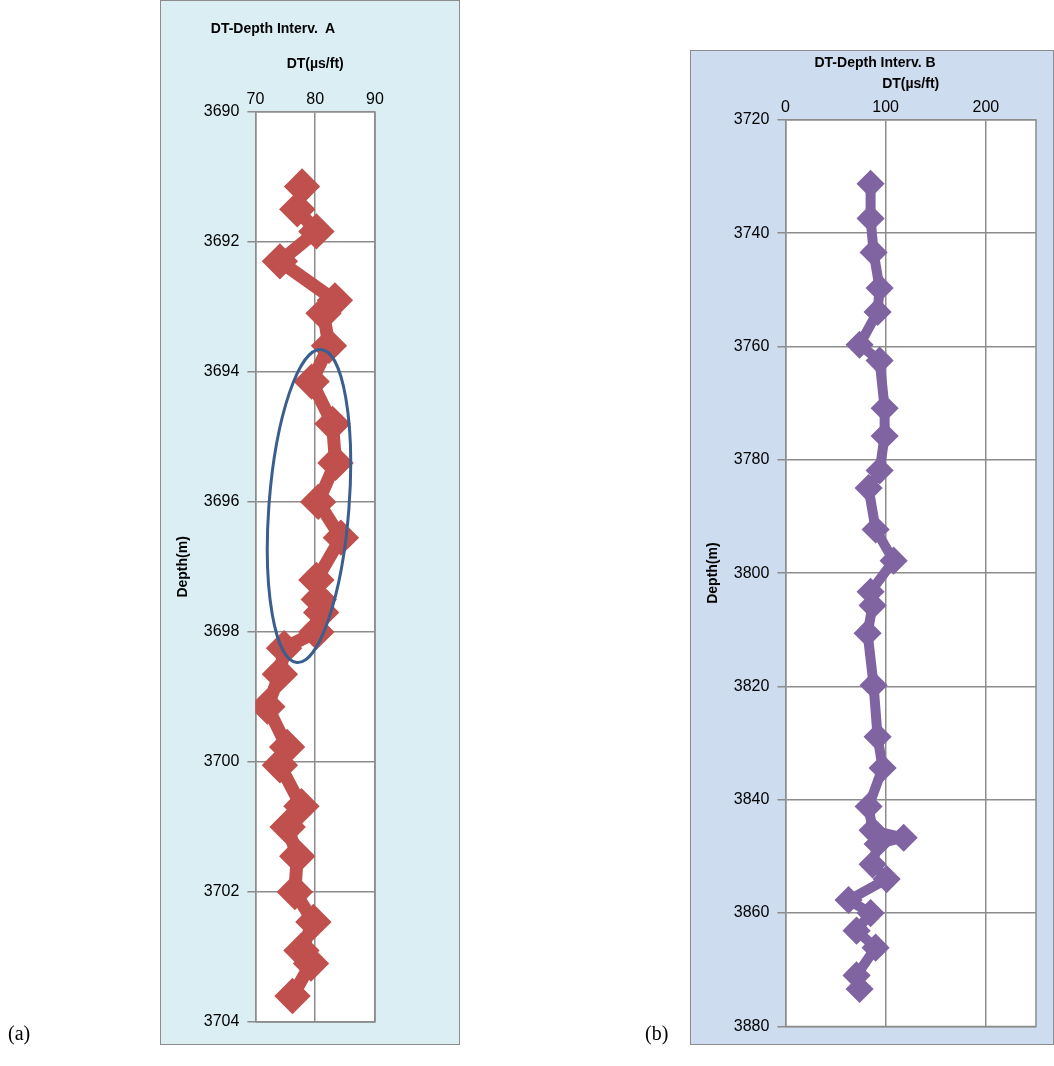  Describe the element at coordinates (221, 241) in the screenshot. I see `y-tick-label: 3692` at that location.